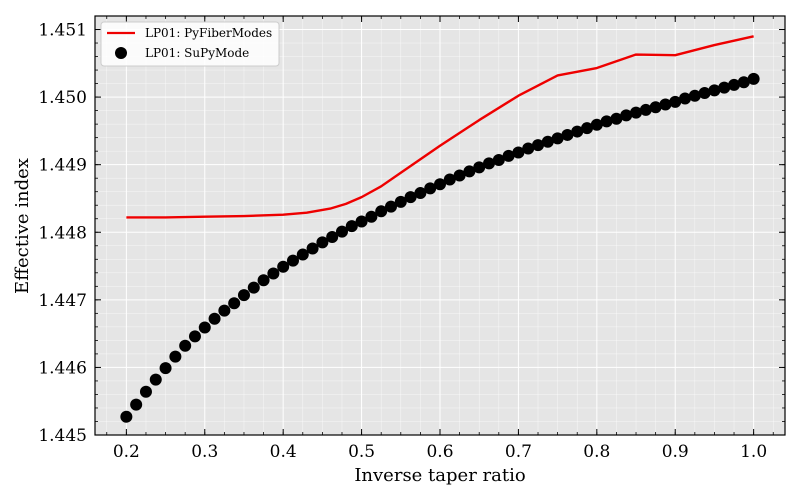 This screenshot has height=504, width=800. Describe the element at coordinates (753, 452) in the screenshot. I see `x-tick-label: 1.0` at that location.